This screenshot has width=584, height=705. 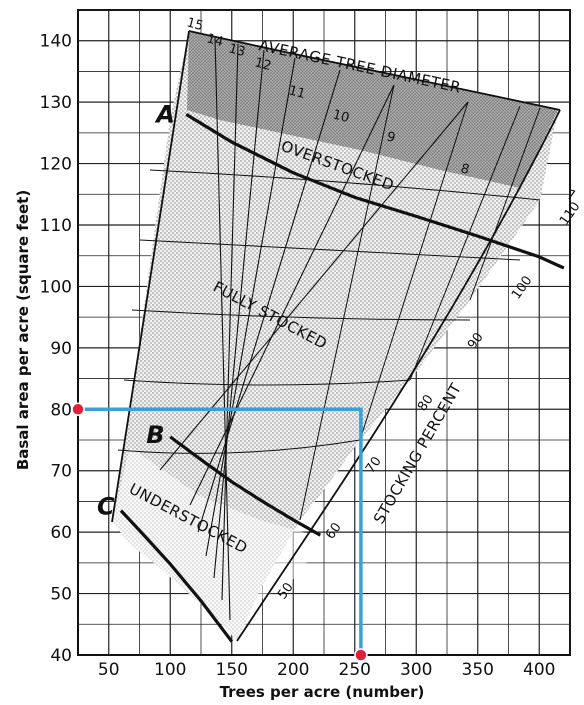 I want to click on curve-label-c: C, so click(x=106, y=507).